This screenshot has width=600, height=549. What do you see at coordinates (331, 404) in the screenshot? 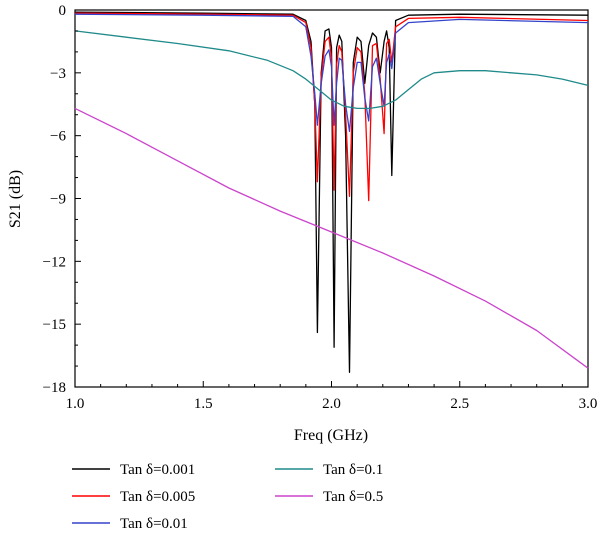
I see `x-tick-label: 2.0` at bounding box center [331, 404].